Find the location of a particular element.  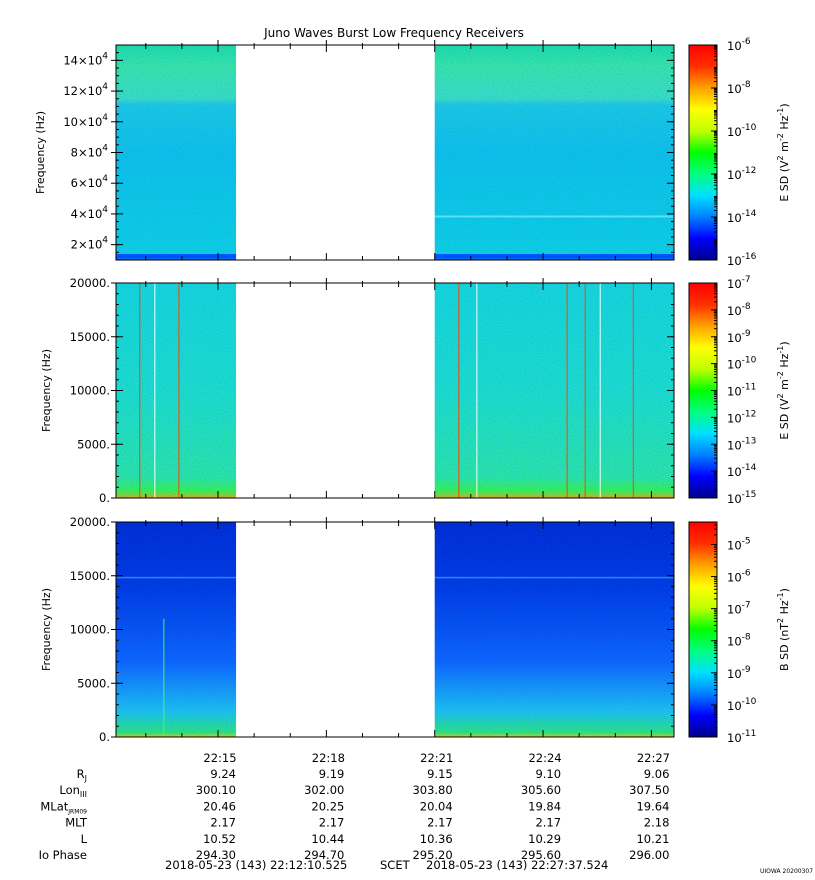

ephemeris-value: 19.64 is located at coordinates (652, 806).